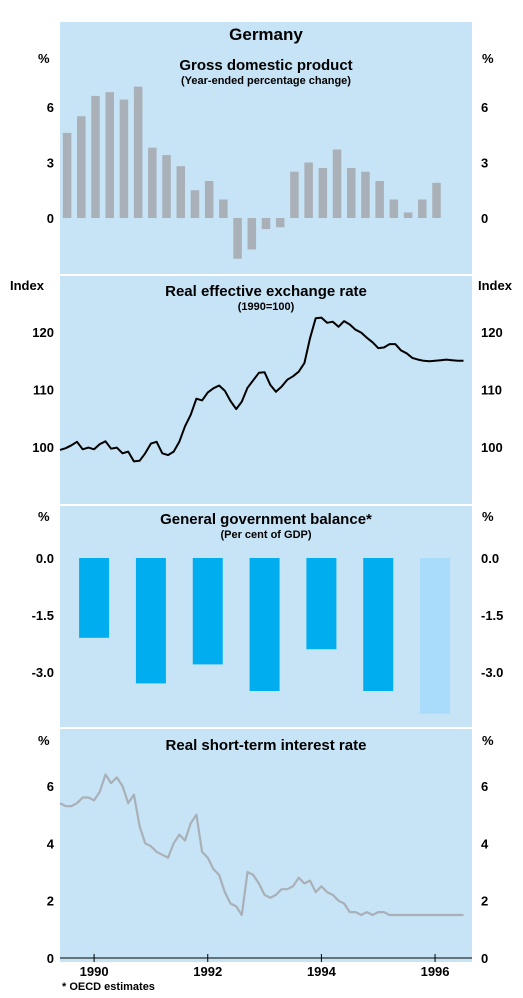 The height and width of the screenshot is (998, 523). Describe the element at coordinates (495, 285) in the screenshot. I see `unit-label-right: Index` at that location.